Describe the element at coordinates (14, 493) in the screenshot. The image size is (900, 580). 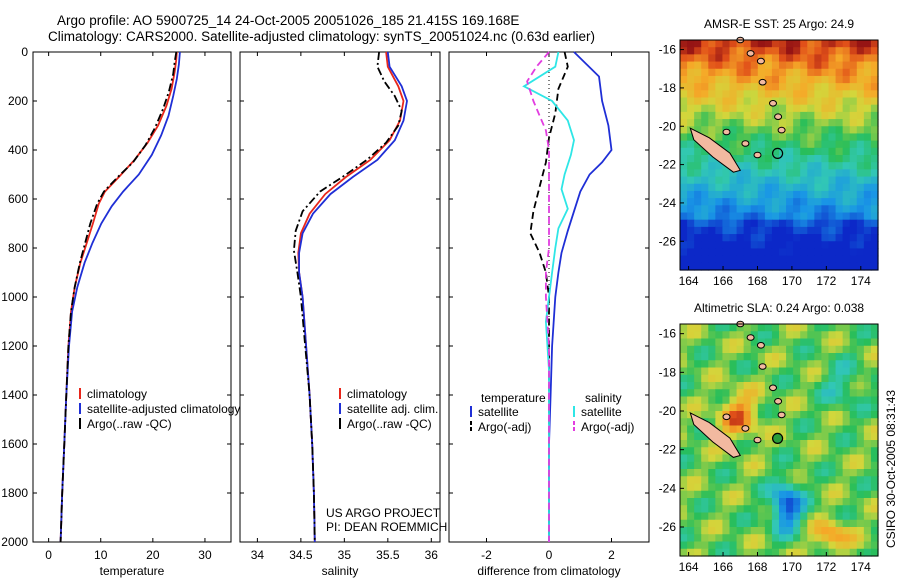
I see `y-tick-label: 1800` at that location.